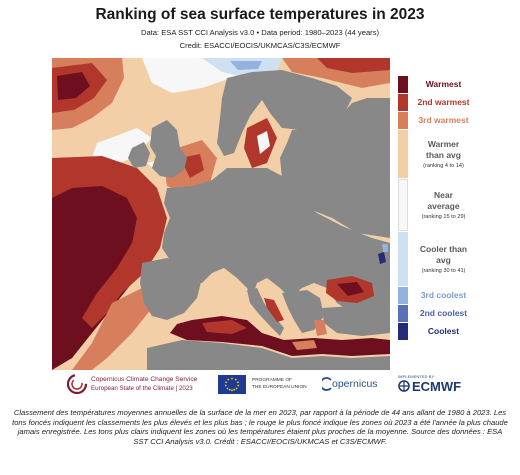 The width and height of the screenshot is (520, 475). What do you see at coordinates (232, 384) in the screenshot?
I see `eu-flag-icon` at bounding box center [232, 384].